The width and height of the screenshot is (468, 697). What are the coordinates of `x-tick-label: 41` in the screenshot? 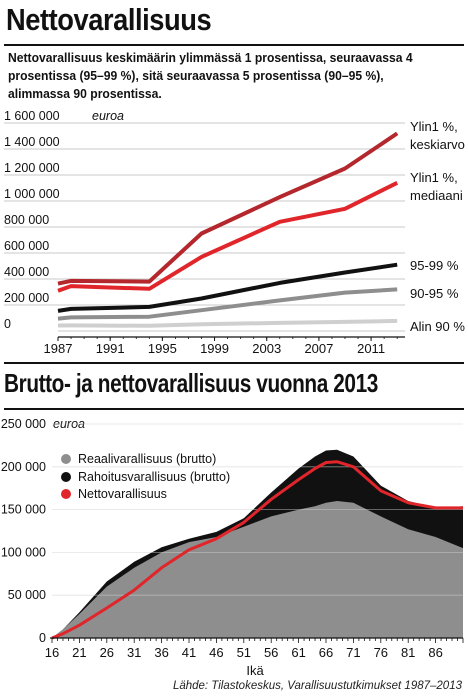 It's located at (189, 652).